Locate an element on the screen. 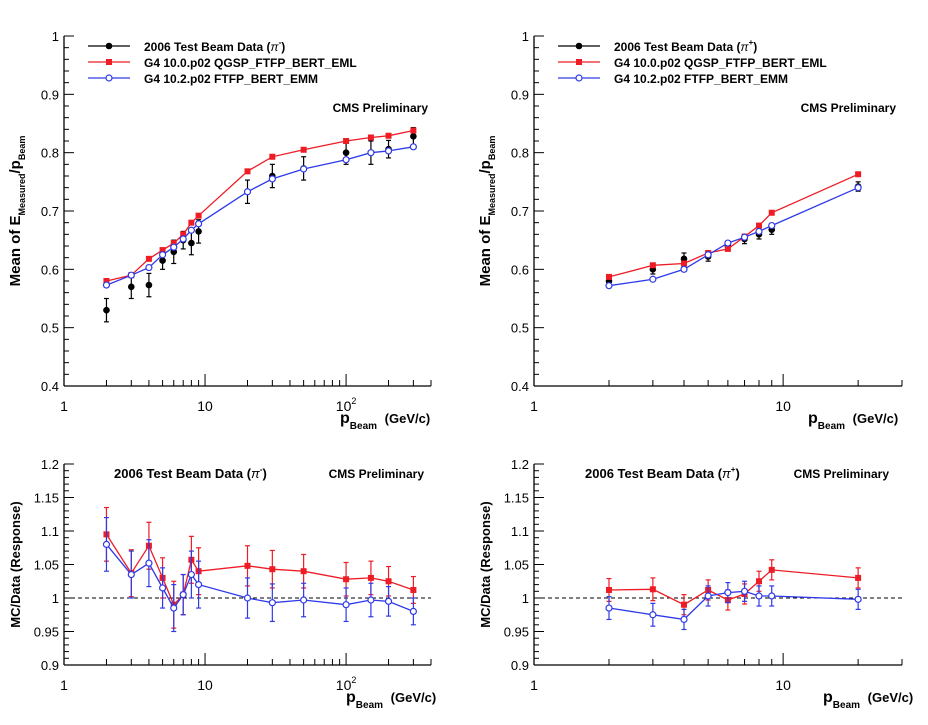  y-tick-label: 0.5 is located at coordinates (520, 328).